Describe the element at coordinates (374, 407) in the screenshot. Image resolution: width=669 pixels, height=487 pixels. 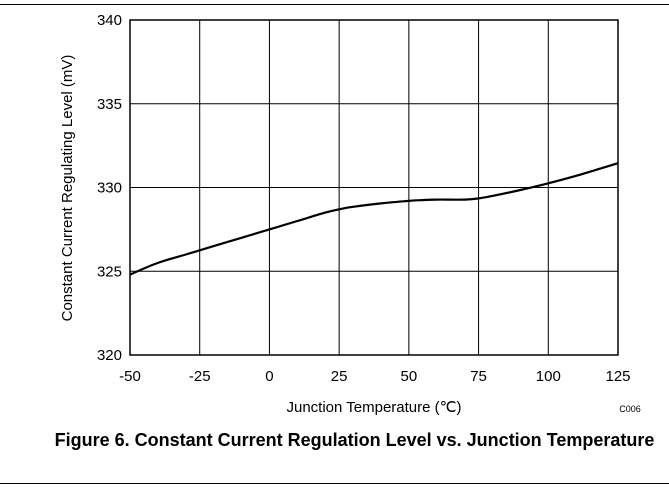
I see `x-axis-label: Junction Temperature (℃)` at that location.